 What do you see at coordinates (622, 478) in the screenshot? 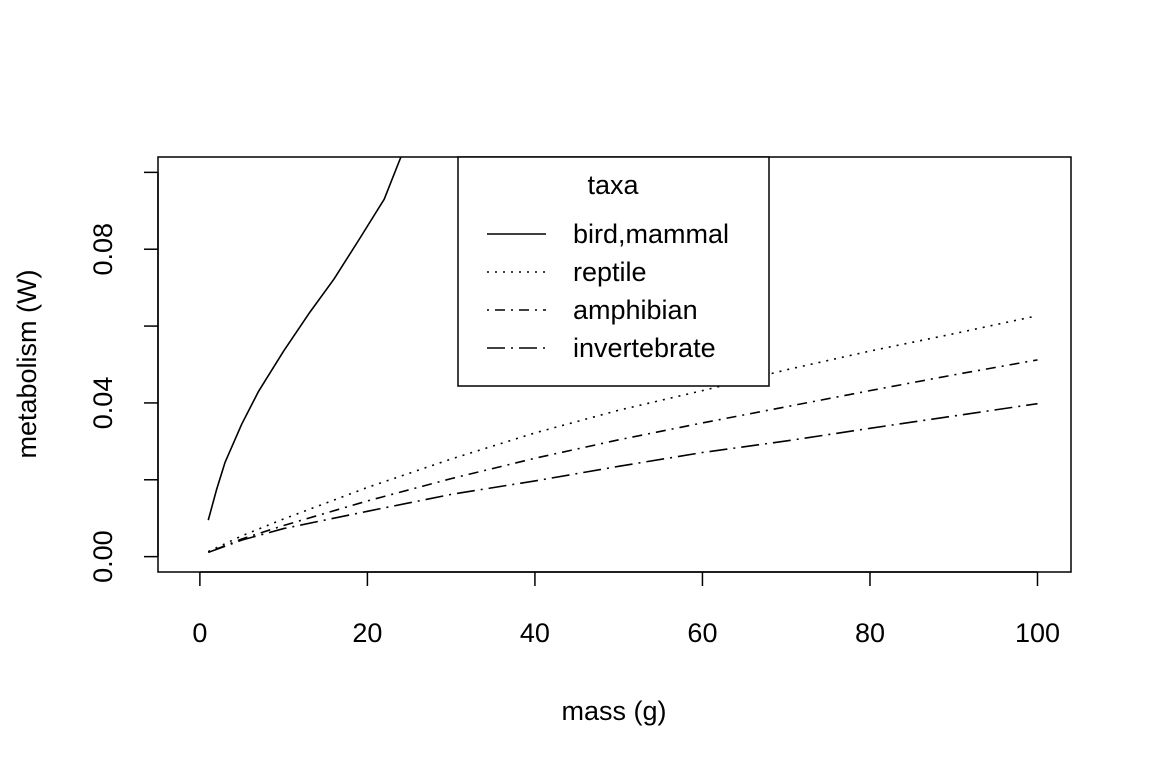
I see `series-line-invertebrate` at bounding box center [622, 478].